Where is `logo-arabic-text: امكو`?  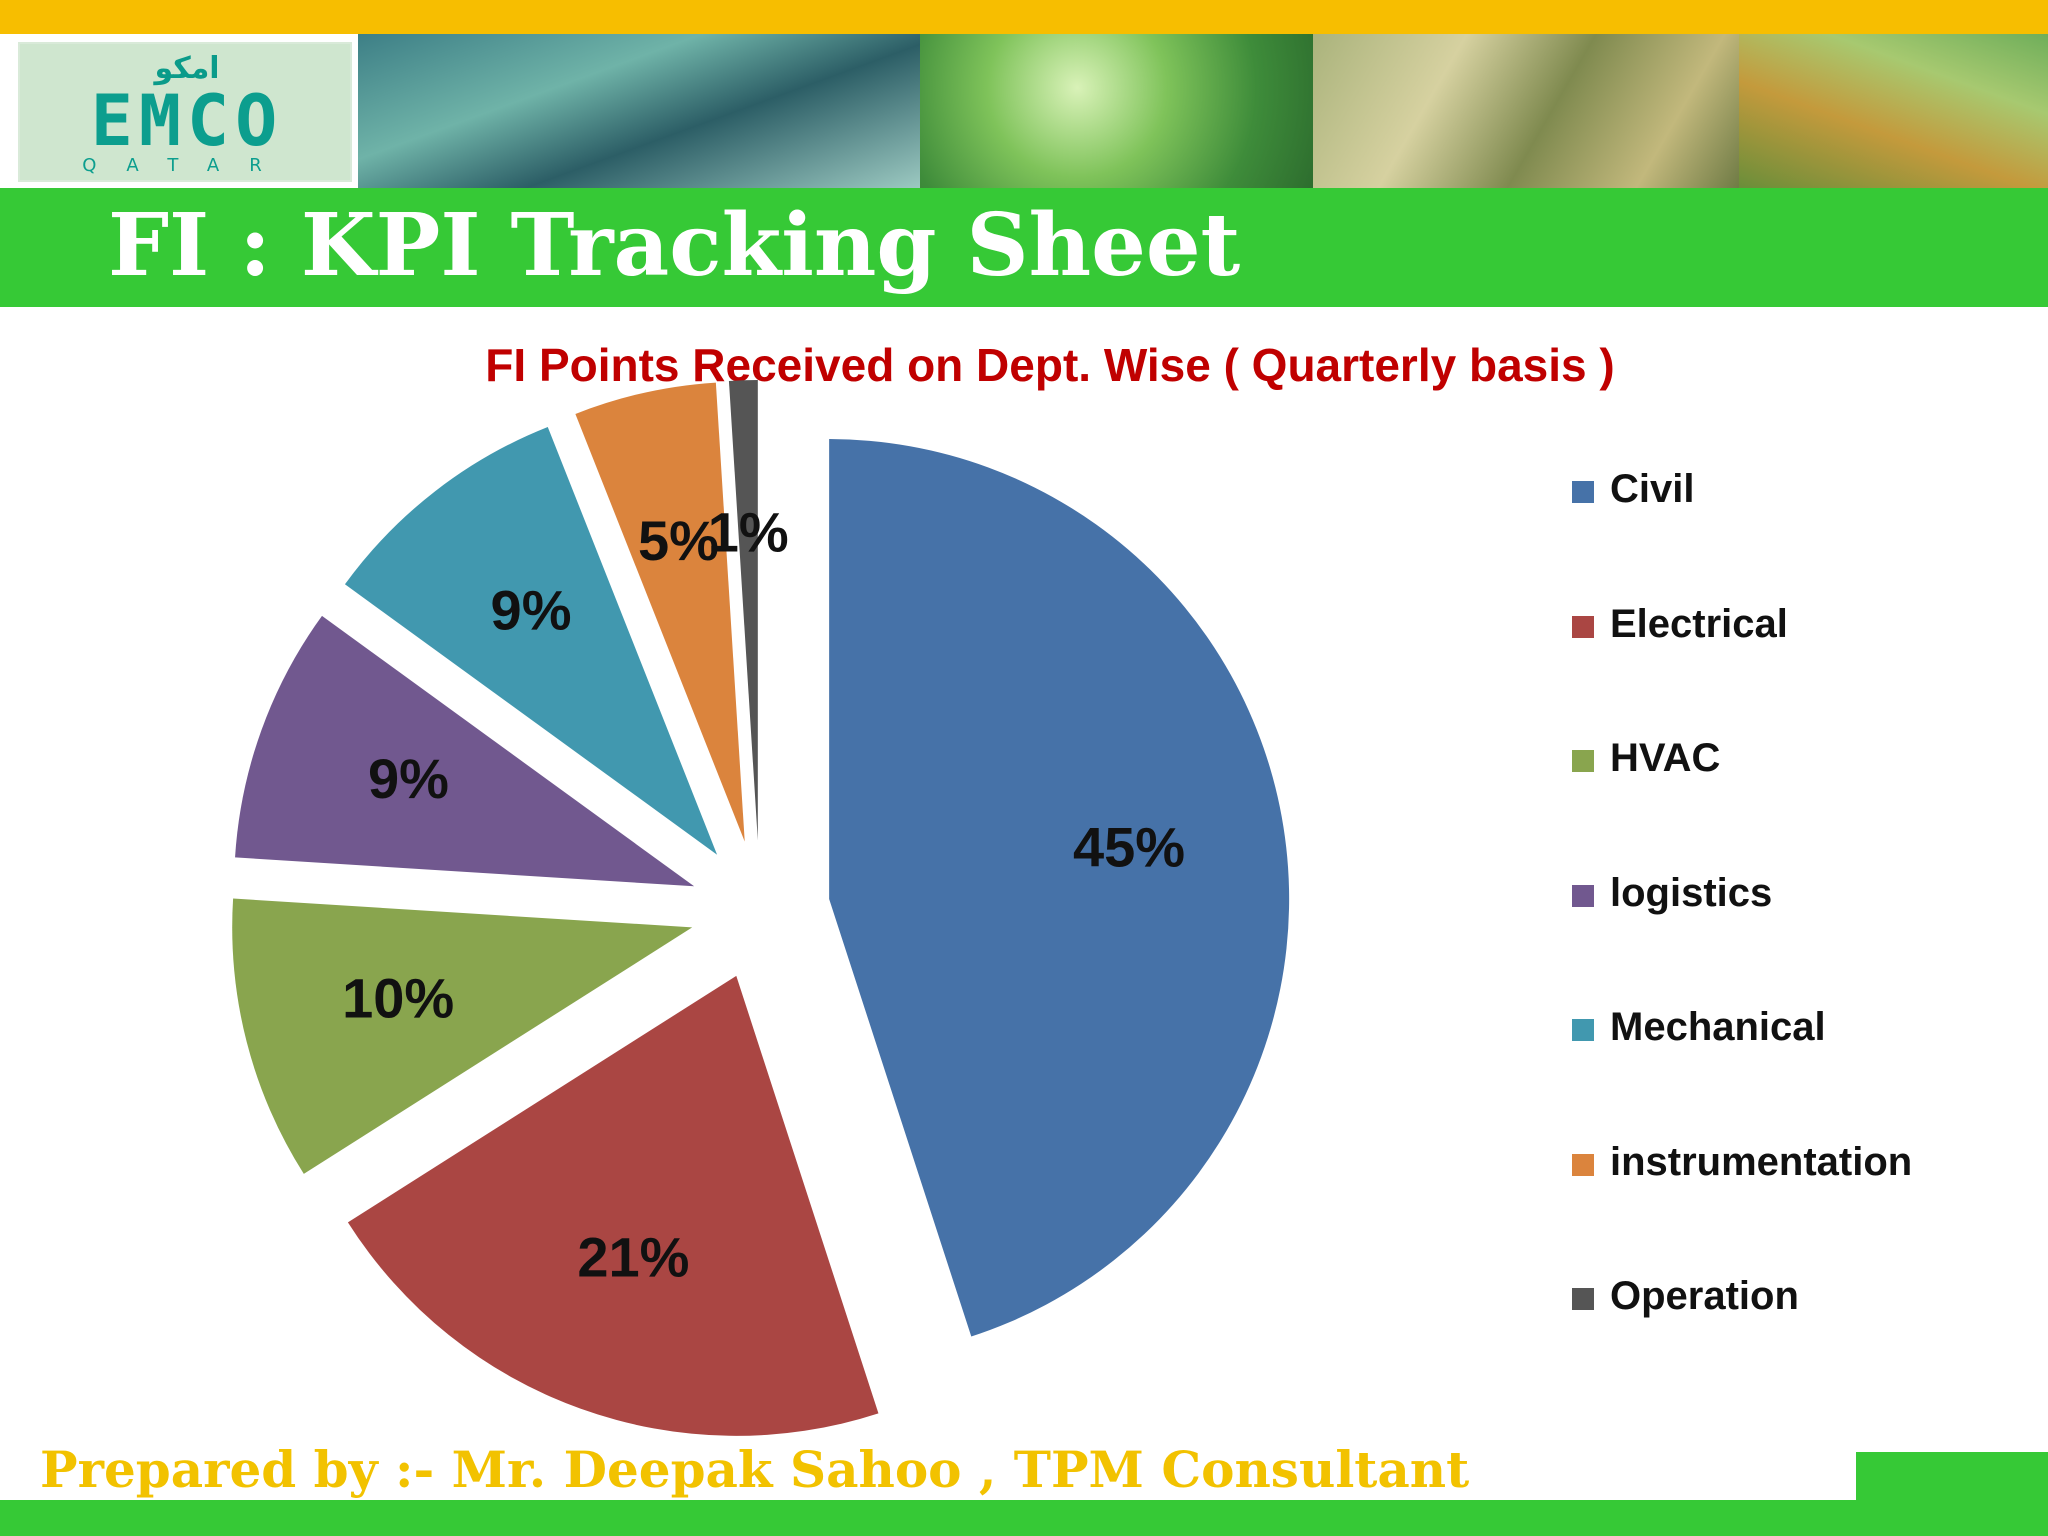
logo-arabic-text: امكو is located at coordinates (187, 68).